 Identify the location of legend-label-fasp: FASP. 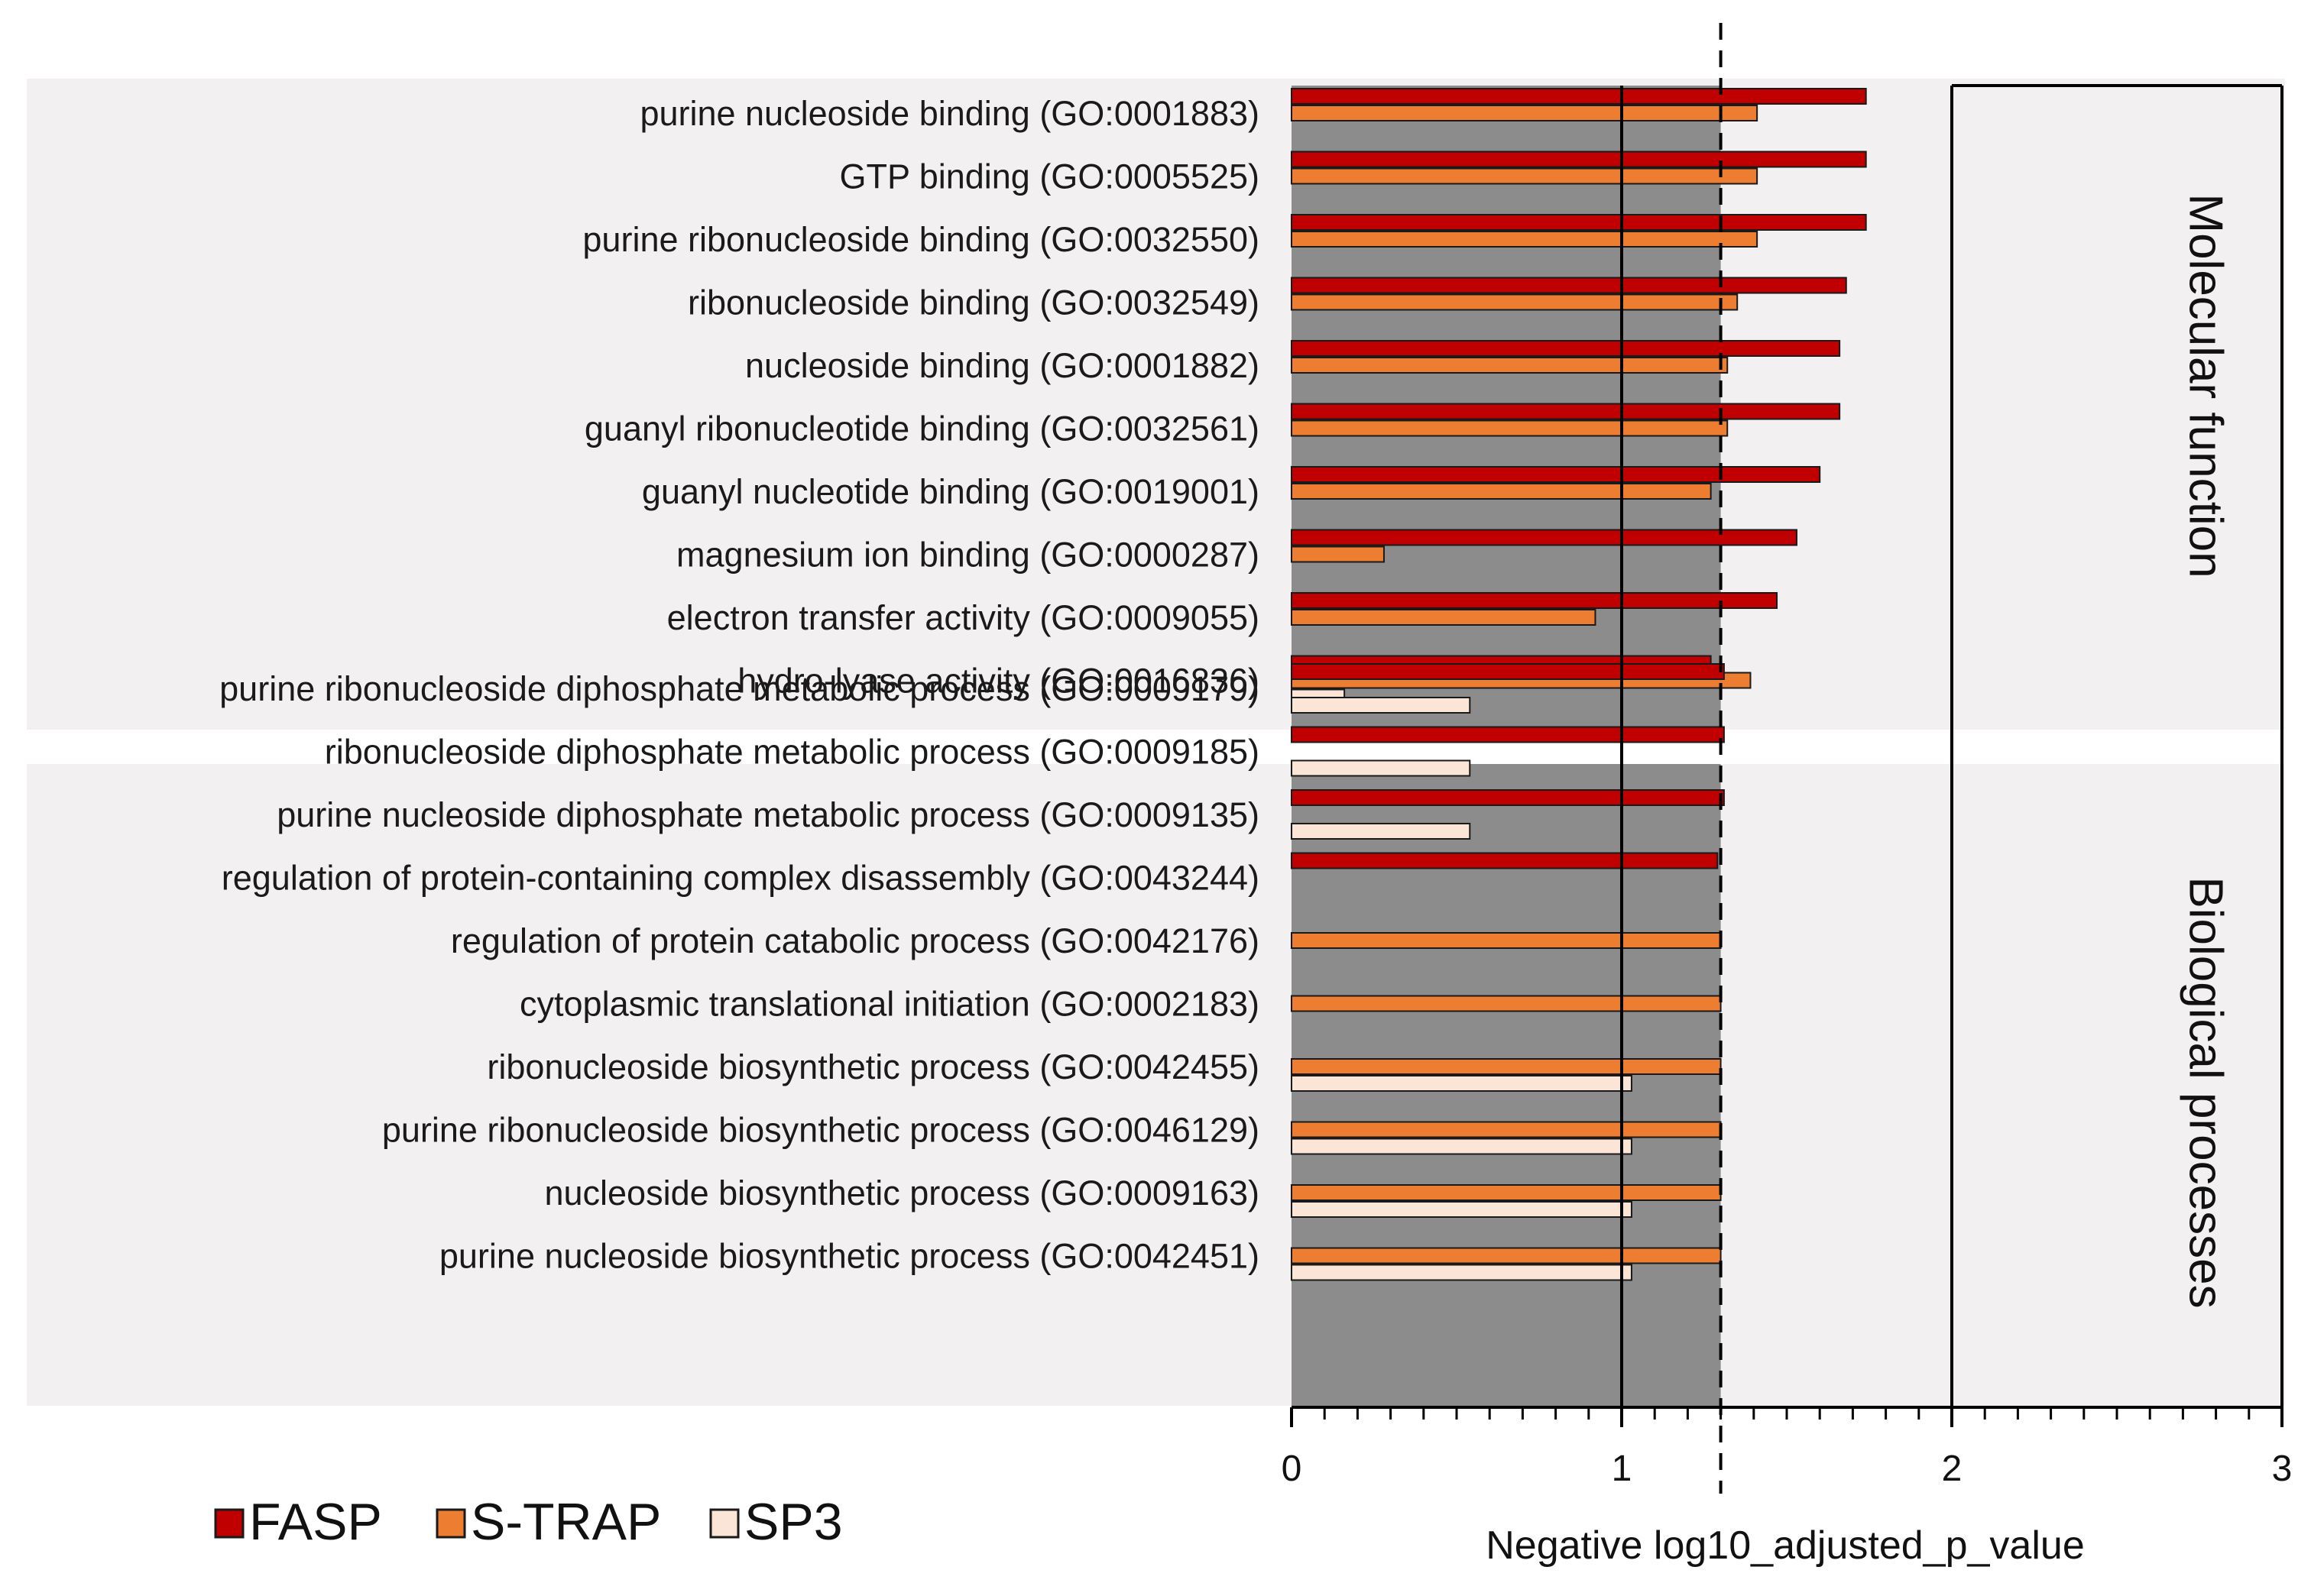
(315, 1522).